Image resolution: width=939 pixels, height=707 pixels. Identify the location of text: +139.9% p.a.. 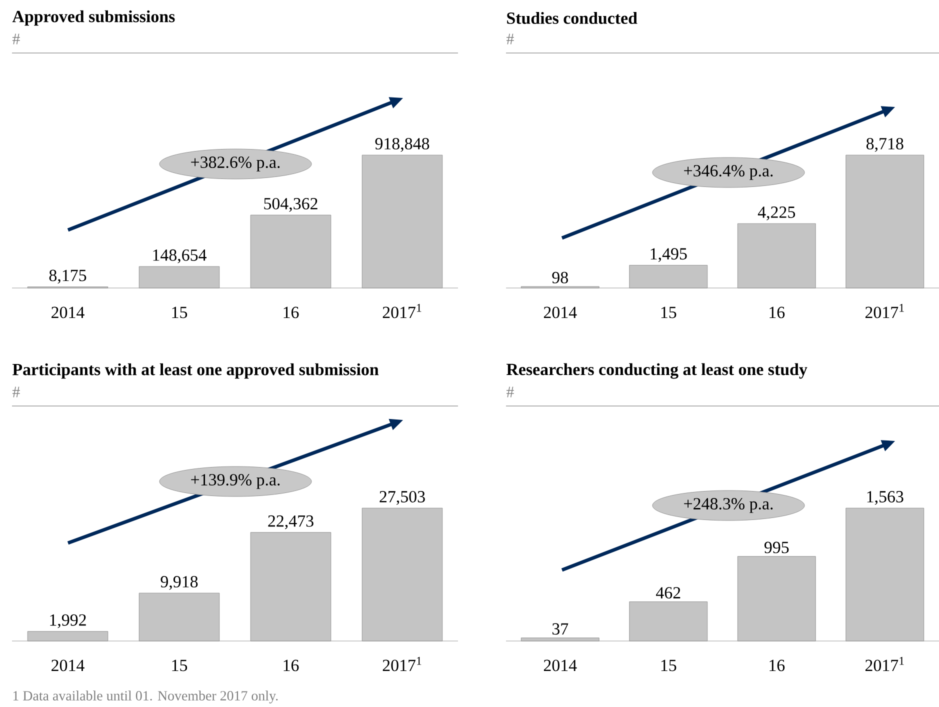
(235, 481).